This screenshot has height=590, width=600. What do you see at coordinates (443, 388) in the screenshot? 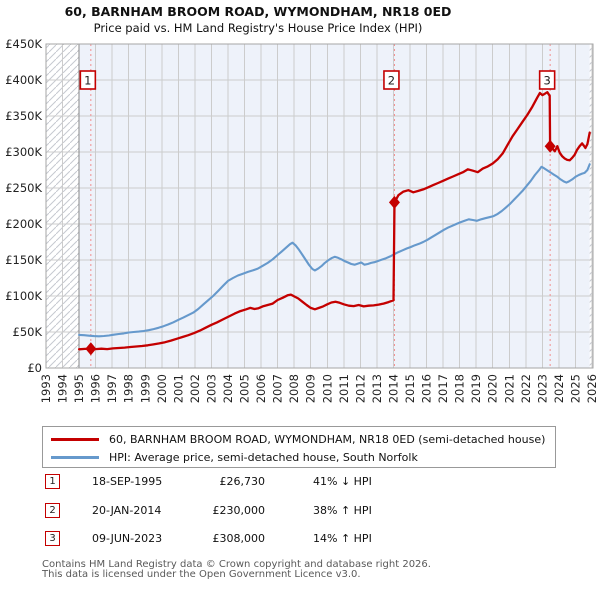
I see `x-tick-label: 2017` at bounding box center [443, 388].